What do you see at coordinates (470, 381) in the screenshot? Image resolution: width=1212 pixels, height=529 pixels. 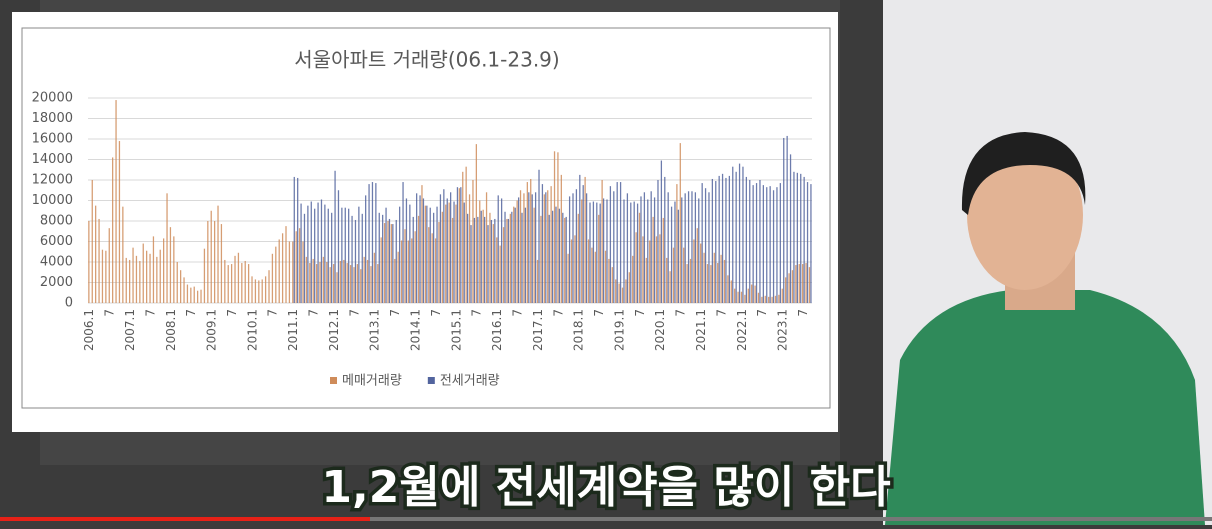 I see `legend-label: 전세거래량` at bounding box center [470, 381].